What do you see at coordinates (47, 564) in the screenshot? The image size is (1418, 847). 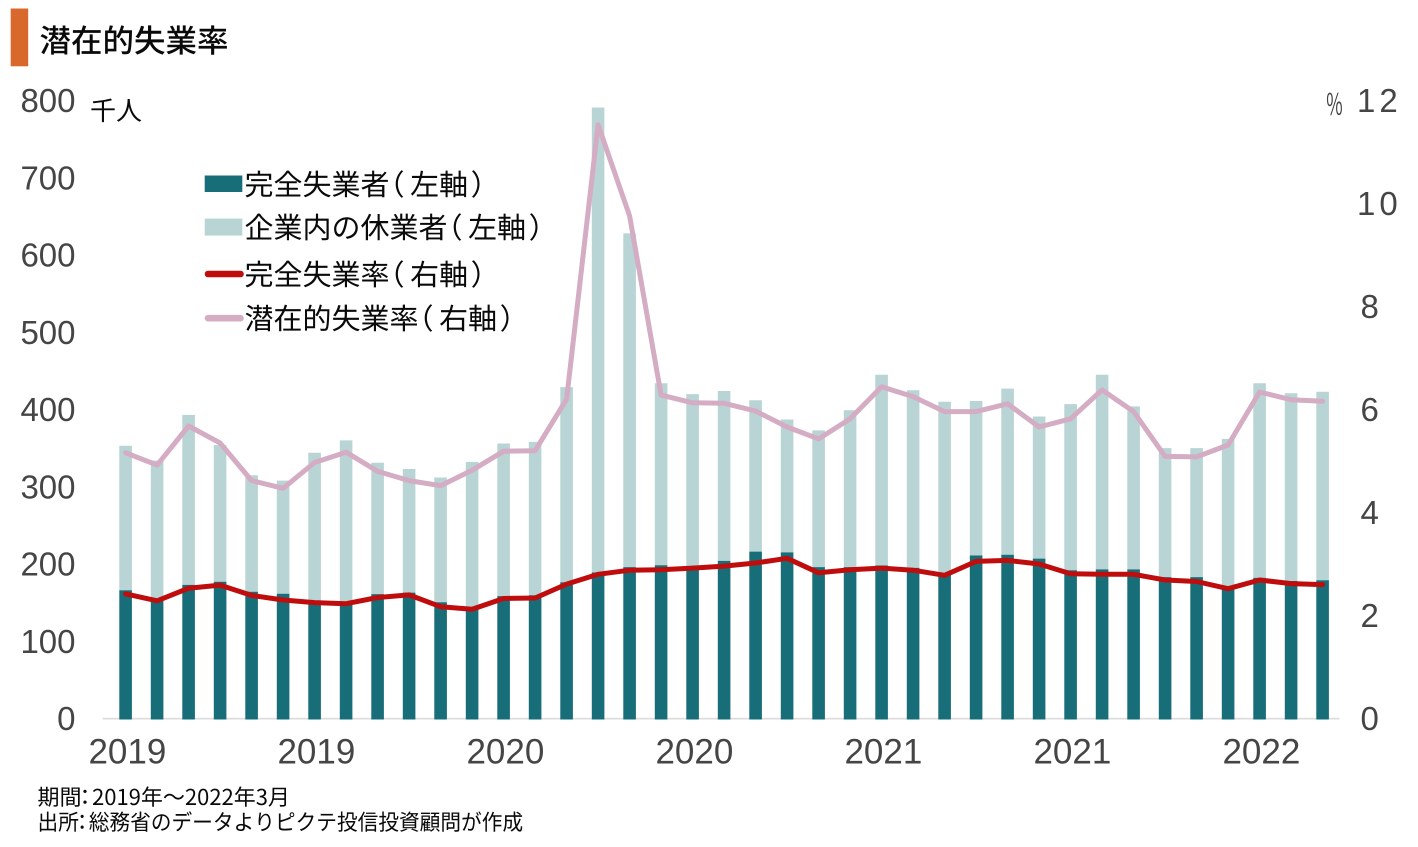 I see `svg-text: 200` at bounding box center [47, 564].